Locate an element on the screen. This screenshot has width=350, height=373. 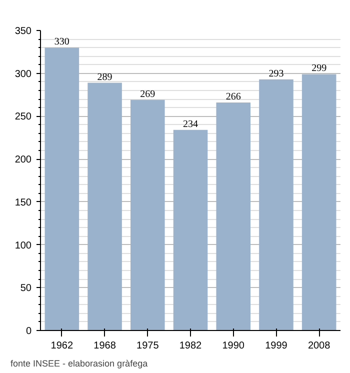
data-label: 266 is located at coordinates (233, 97).